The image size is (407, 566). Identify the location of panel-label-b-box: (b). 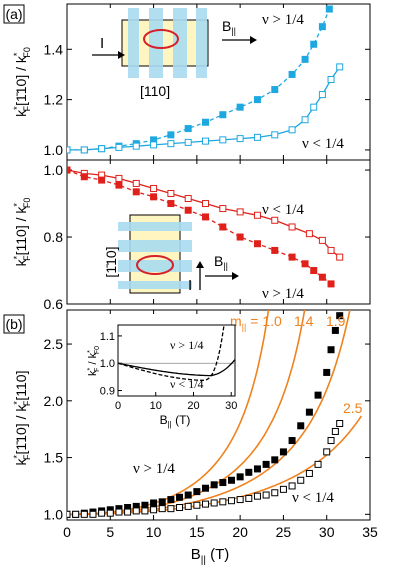
(14, 324).